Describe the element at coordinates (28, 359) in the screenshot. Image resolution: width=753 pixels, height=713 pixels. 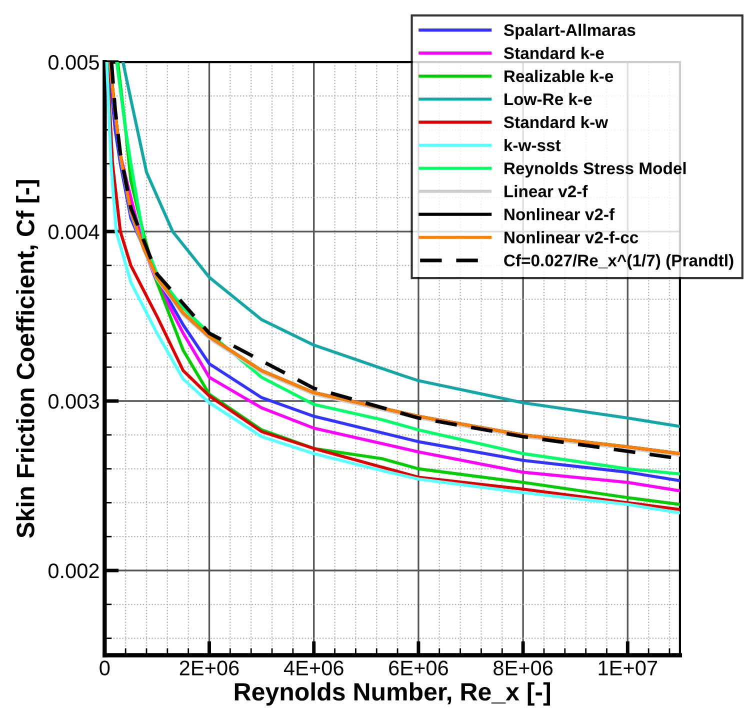
I see `y-axis-title: Skin Friction Coefficient, Cf [-]` at that location.